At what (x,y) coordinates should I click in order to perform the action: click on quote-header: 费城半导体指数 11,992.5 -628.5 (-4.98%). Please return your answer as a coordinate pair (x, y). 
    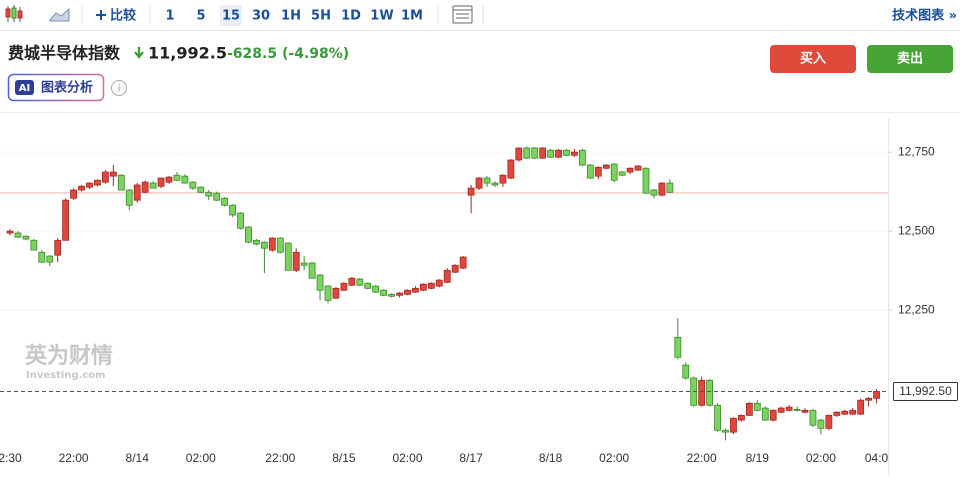
    Looking at the image, I should click on (178, 53).